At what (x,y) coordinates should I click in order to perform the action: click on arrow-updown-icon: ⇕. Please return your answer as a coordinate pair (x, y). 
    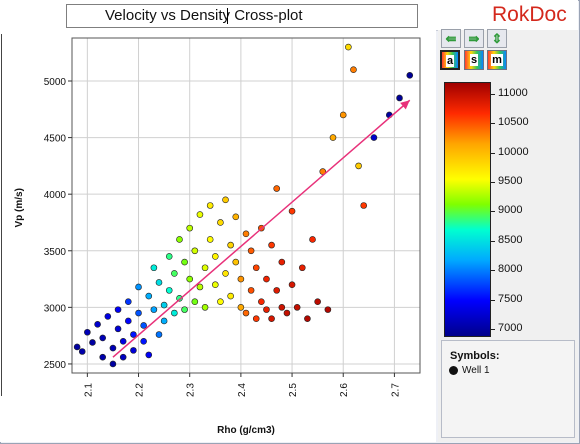
    Looking at the image, I should click on (497, 38).